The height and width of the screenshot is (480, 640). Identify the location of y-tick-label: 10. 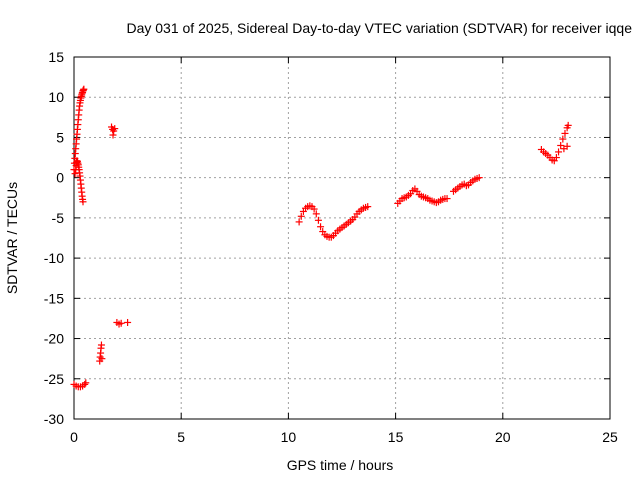
(56, 97).